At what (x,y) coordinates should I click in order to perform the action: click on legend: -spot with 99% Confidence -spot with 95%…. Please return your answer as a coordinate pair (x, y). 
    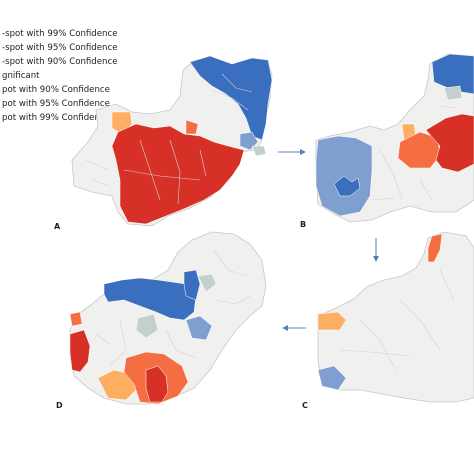
    Looking at the image, I should click on (60, 76).